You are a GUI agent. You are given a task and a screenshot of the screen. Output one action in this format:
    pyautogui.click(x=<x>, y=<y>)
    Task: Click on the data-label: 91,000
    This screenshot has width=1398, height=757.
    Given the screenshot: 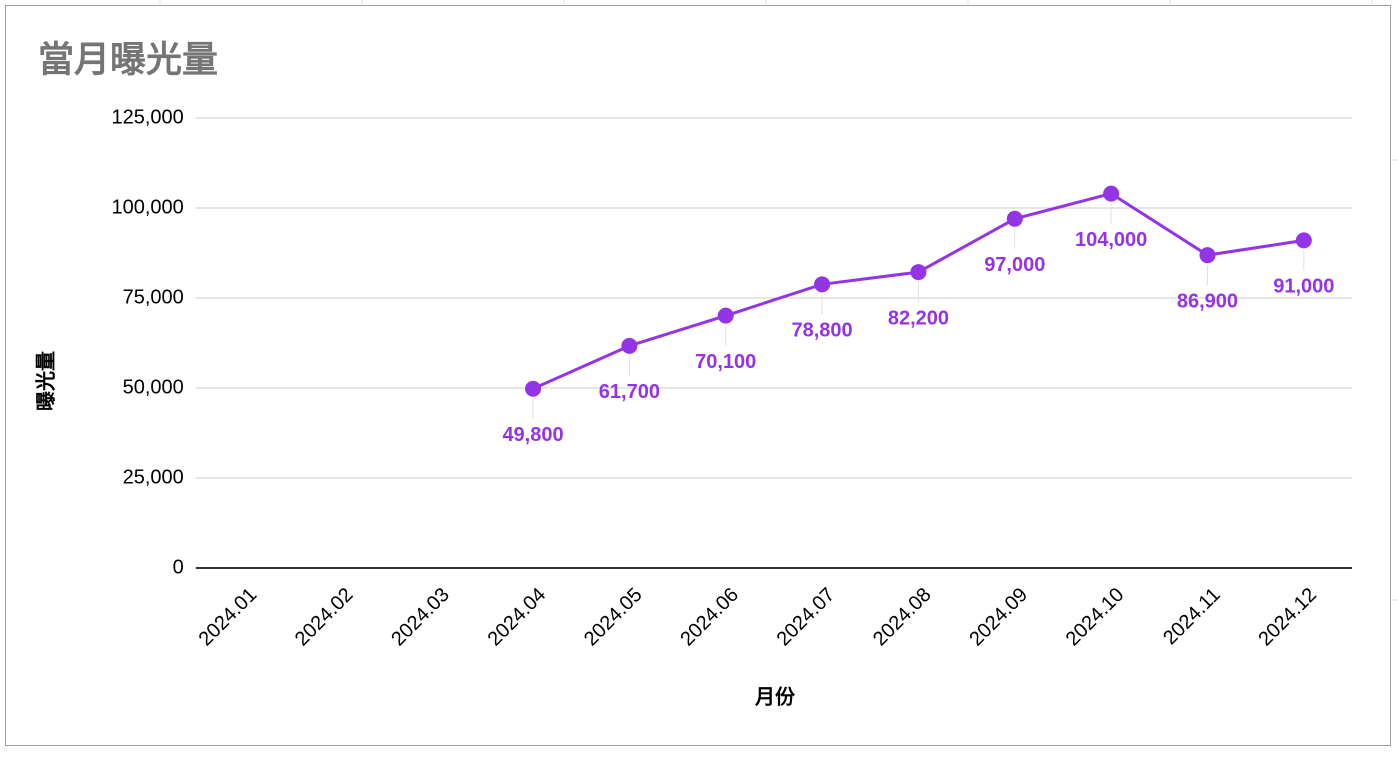 What is the action you would take?
    pyautogui.click(x=1303, y=287)
    